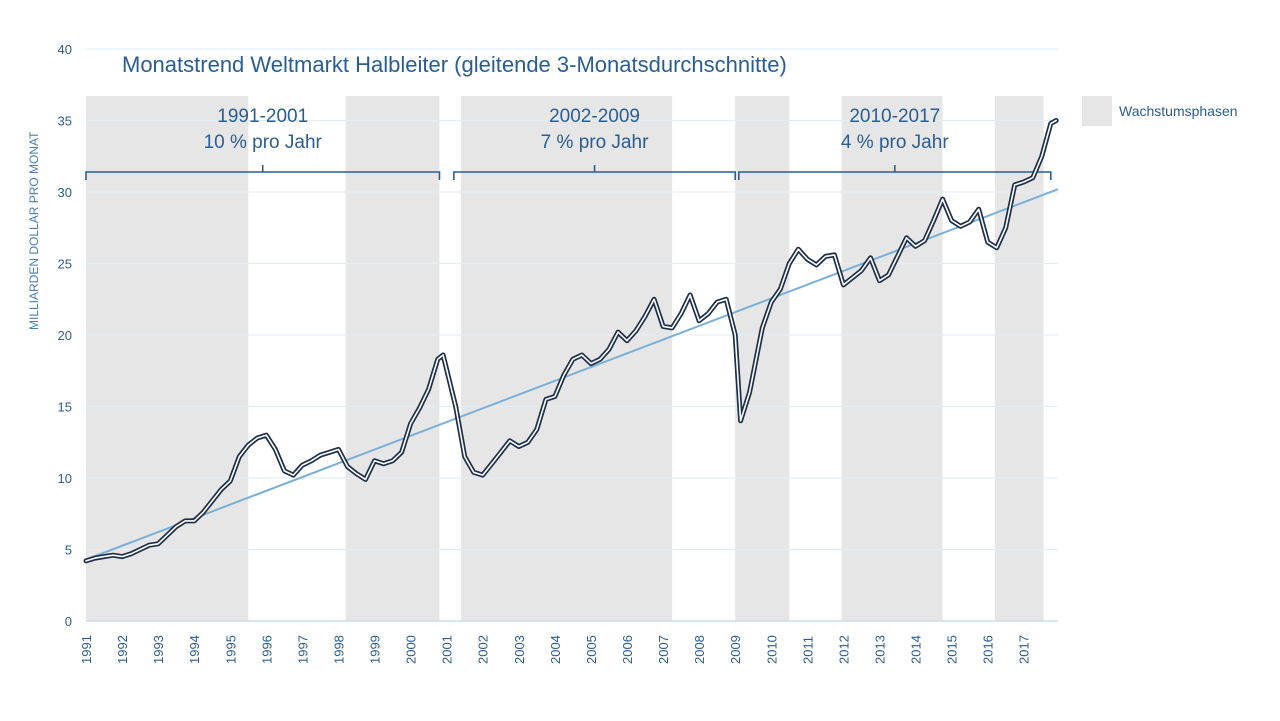 This screenshot has height=721, width=1280. I want to click on period-label-2: 2010-2017, so click(894, 116).